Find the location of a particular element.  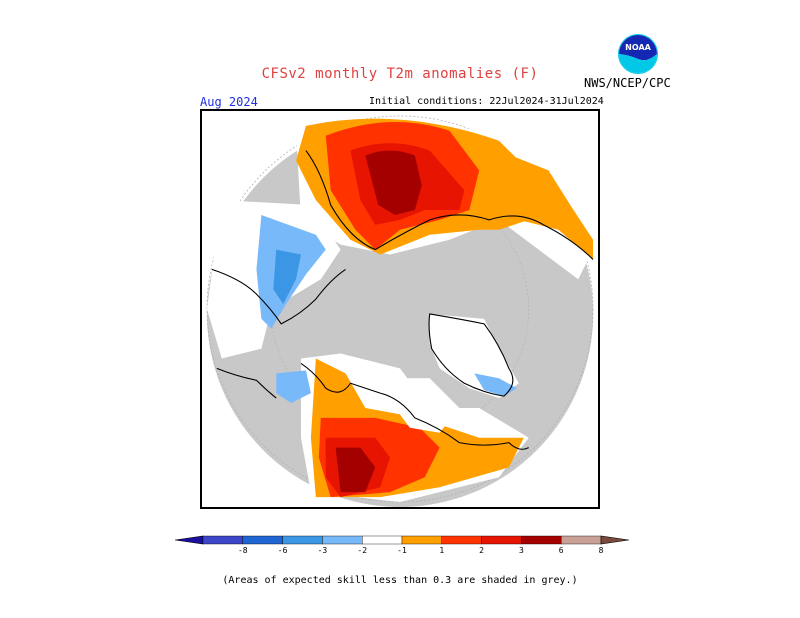

legend-tick-label: 6 is located at coordinates (561, 550).